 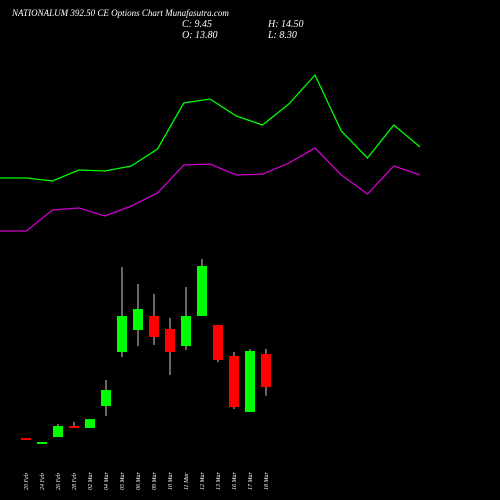 What do you see at coordinates (187, 481) in the screenshot?
I see `x-tick-label: 11 Mar` at bounding box center [187, 481].